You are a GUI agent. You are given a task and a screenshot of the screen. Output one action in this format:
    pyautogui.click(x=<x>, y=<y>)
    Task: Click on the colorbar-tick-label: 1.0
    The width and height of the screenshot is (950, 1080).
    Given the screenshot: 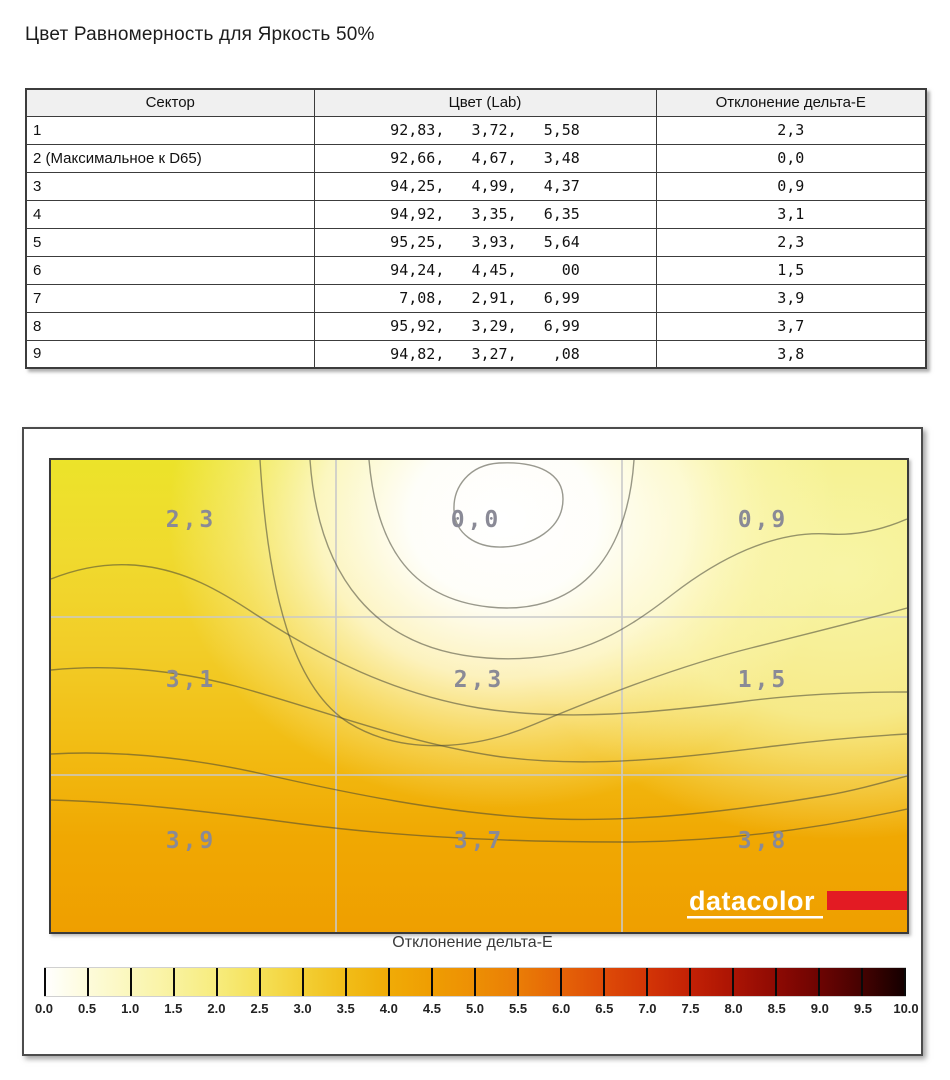 What is the action you would take?
    pyautogui.click(x=130, y=1008)
    